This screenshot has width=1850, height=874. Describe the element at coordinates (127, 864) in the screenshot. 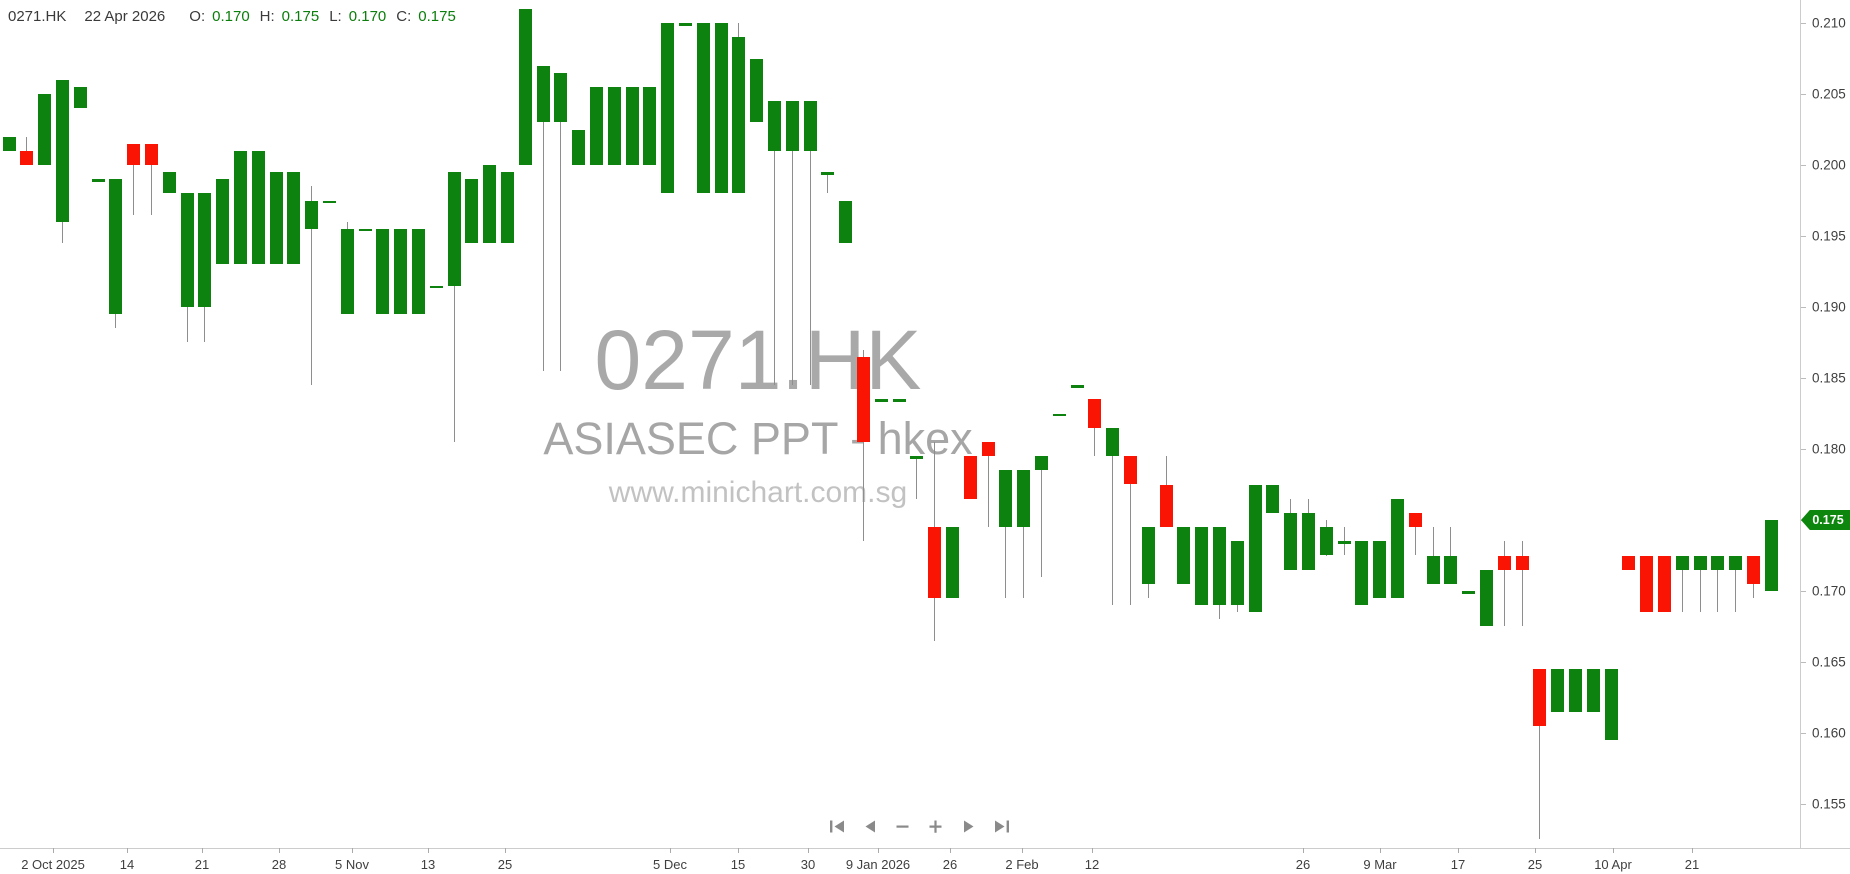

I see `date-tick-label: 14` at that location.